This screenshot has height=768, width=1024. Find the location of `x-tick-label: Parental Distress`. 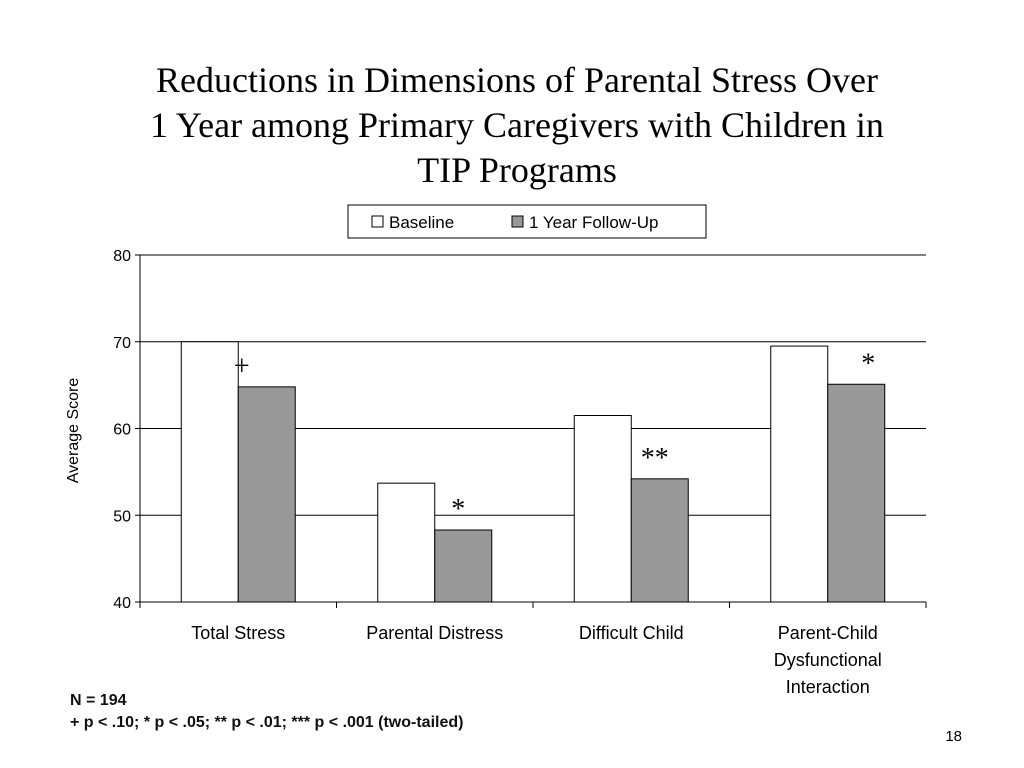

x-tick-label: Parental Distress is located at coordinates (434, 633).